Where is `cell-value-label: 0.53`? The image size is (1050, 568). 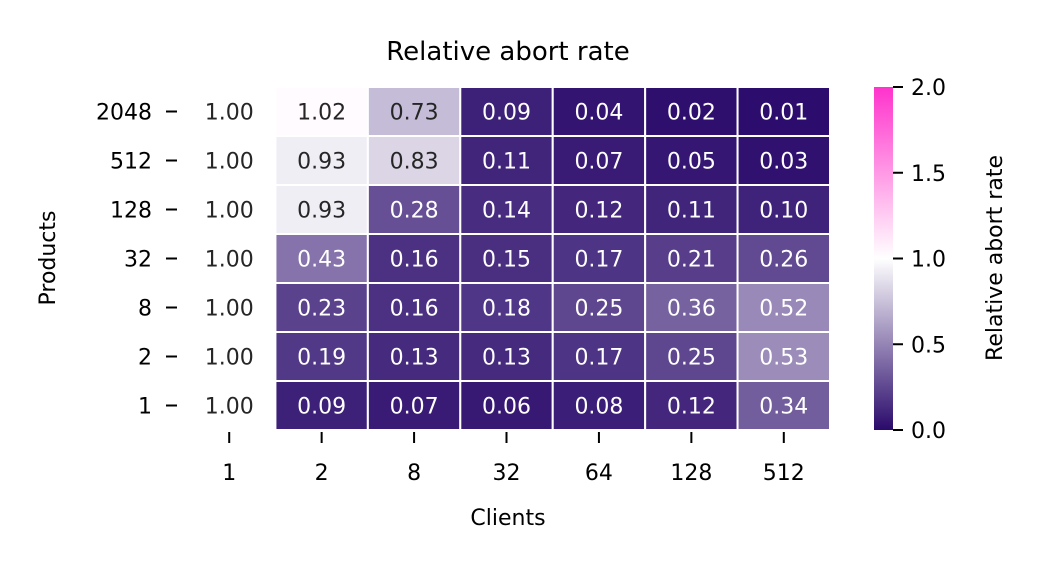
cell-value-label: 0.53 is located at coordinates (783, 358).